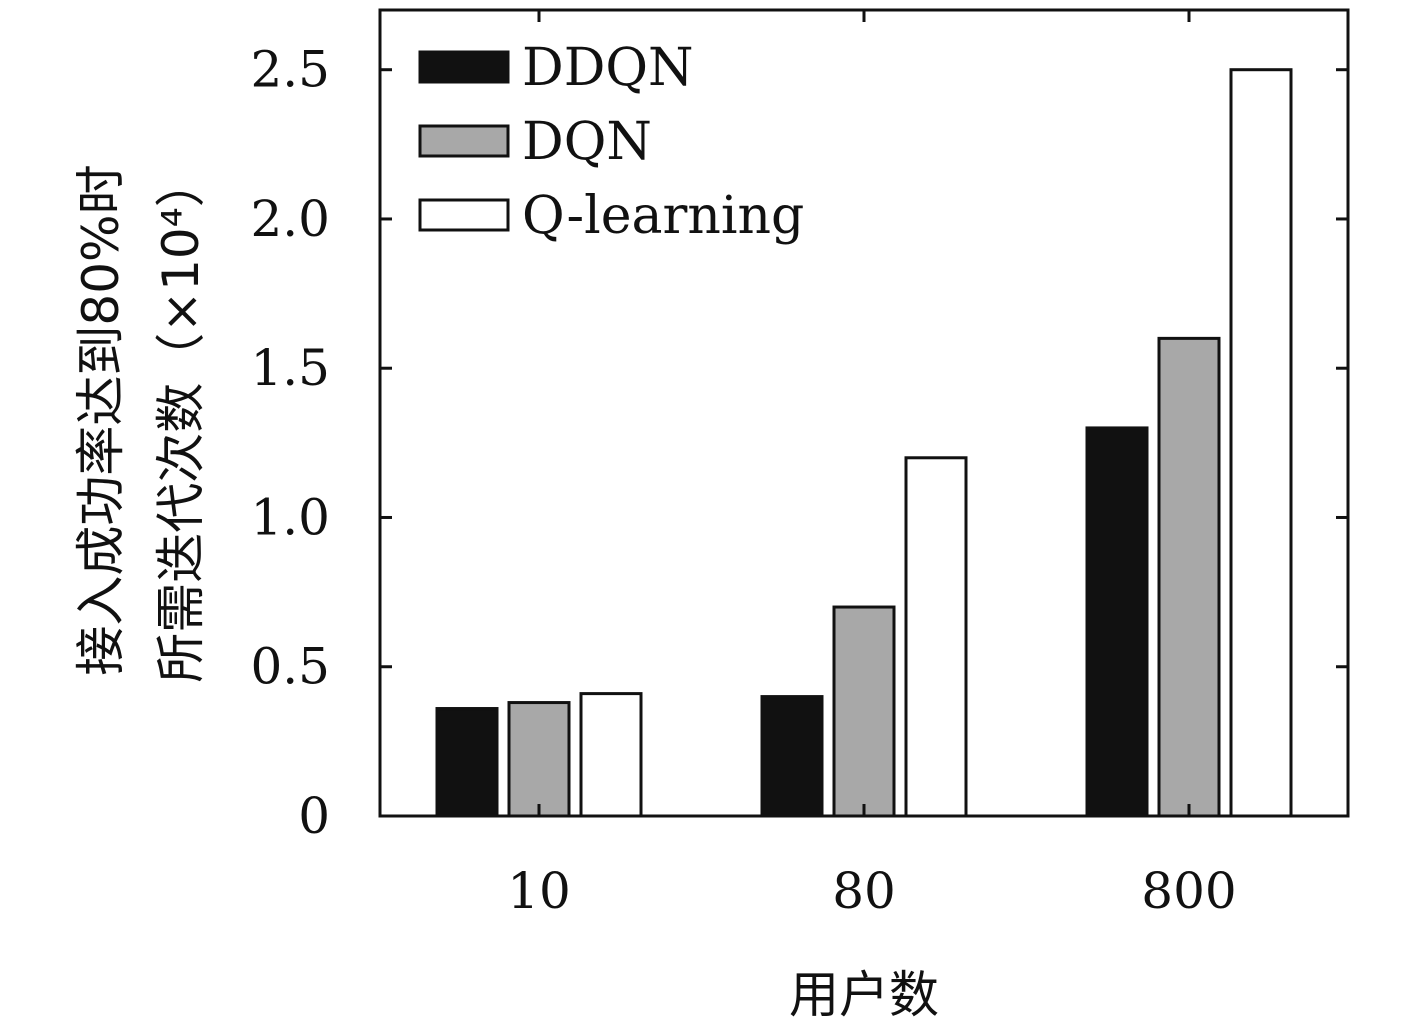  What do you see at coordinates (587, 142) in the screenshot?
I see `legend-label-dqn: DQN` at bounding box center [587, 142].